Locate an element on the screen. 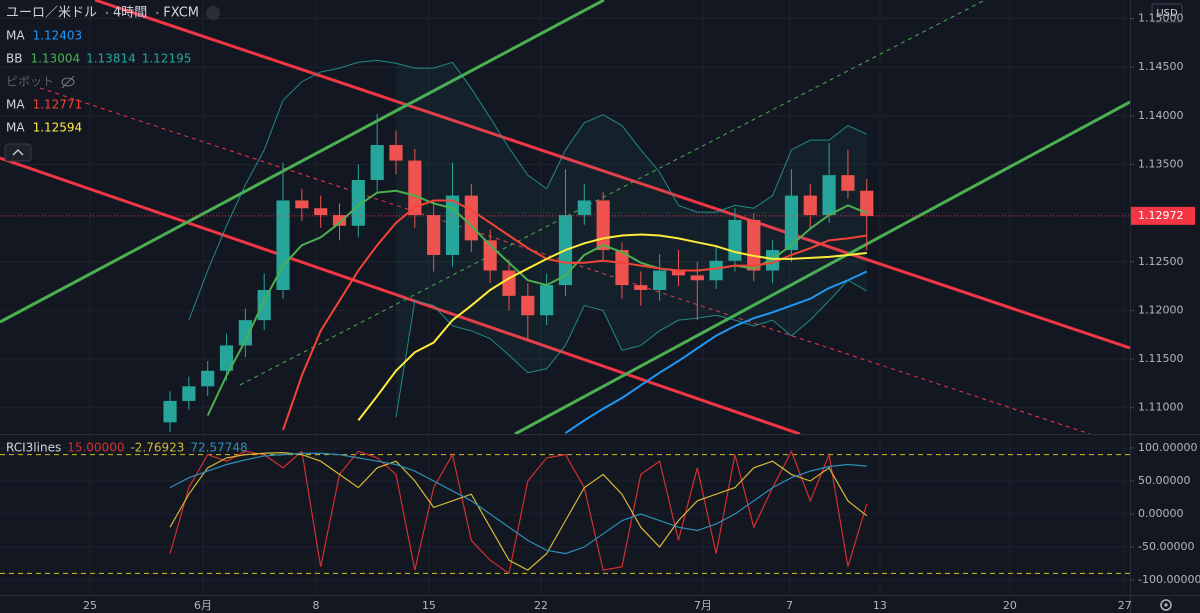 The width and height of the screenshot is (1200, 613). y-tick-label: 1.11000 is located at coordinates (1161, 407).